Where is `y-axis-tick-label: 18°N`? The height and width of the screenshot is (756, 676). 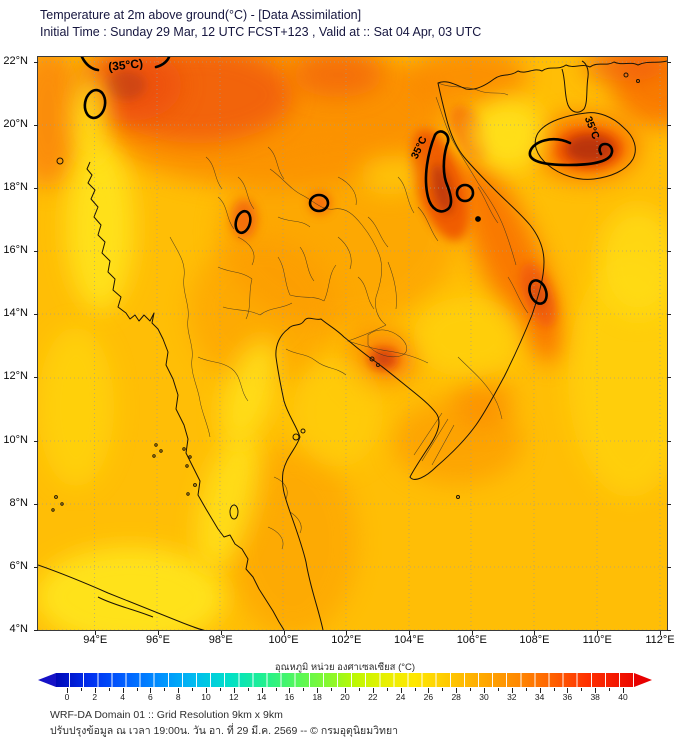 y-axis-tick-label: 18°N is located at coordinates (15, 187).